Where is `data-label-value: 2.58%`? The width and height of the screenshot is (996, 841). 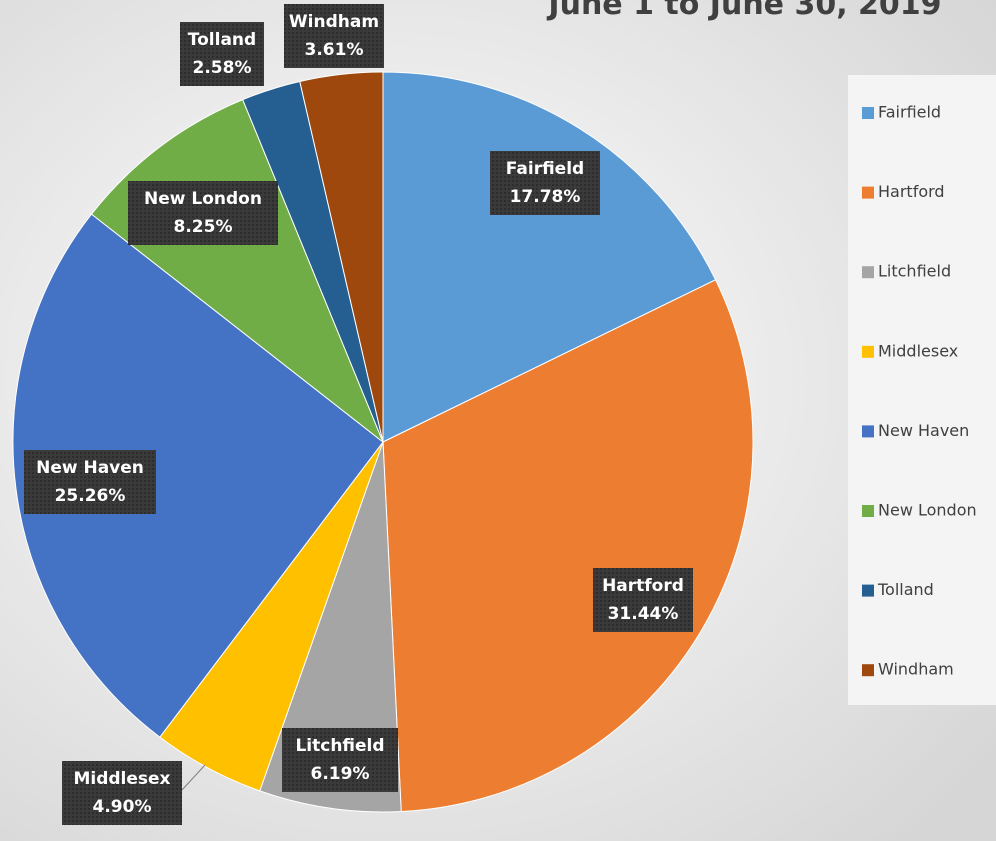 data-label-value: 2.58% is located at coordinates (222, 68).